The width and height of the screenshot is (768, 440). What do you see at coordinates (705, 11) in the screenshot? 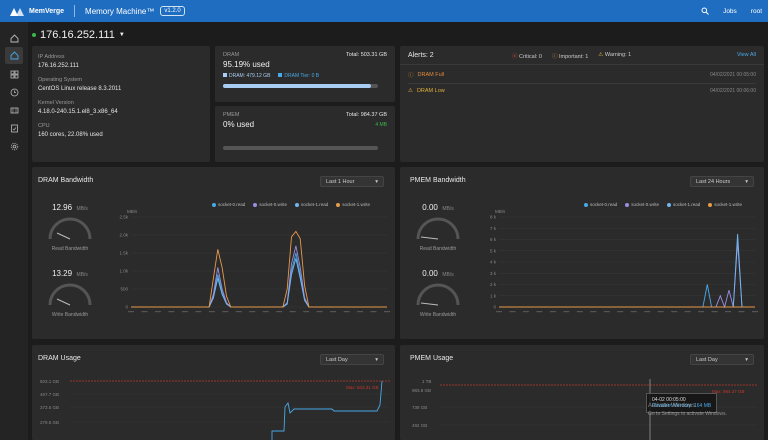
I see `search-icon` at bounding box center [705, 11].